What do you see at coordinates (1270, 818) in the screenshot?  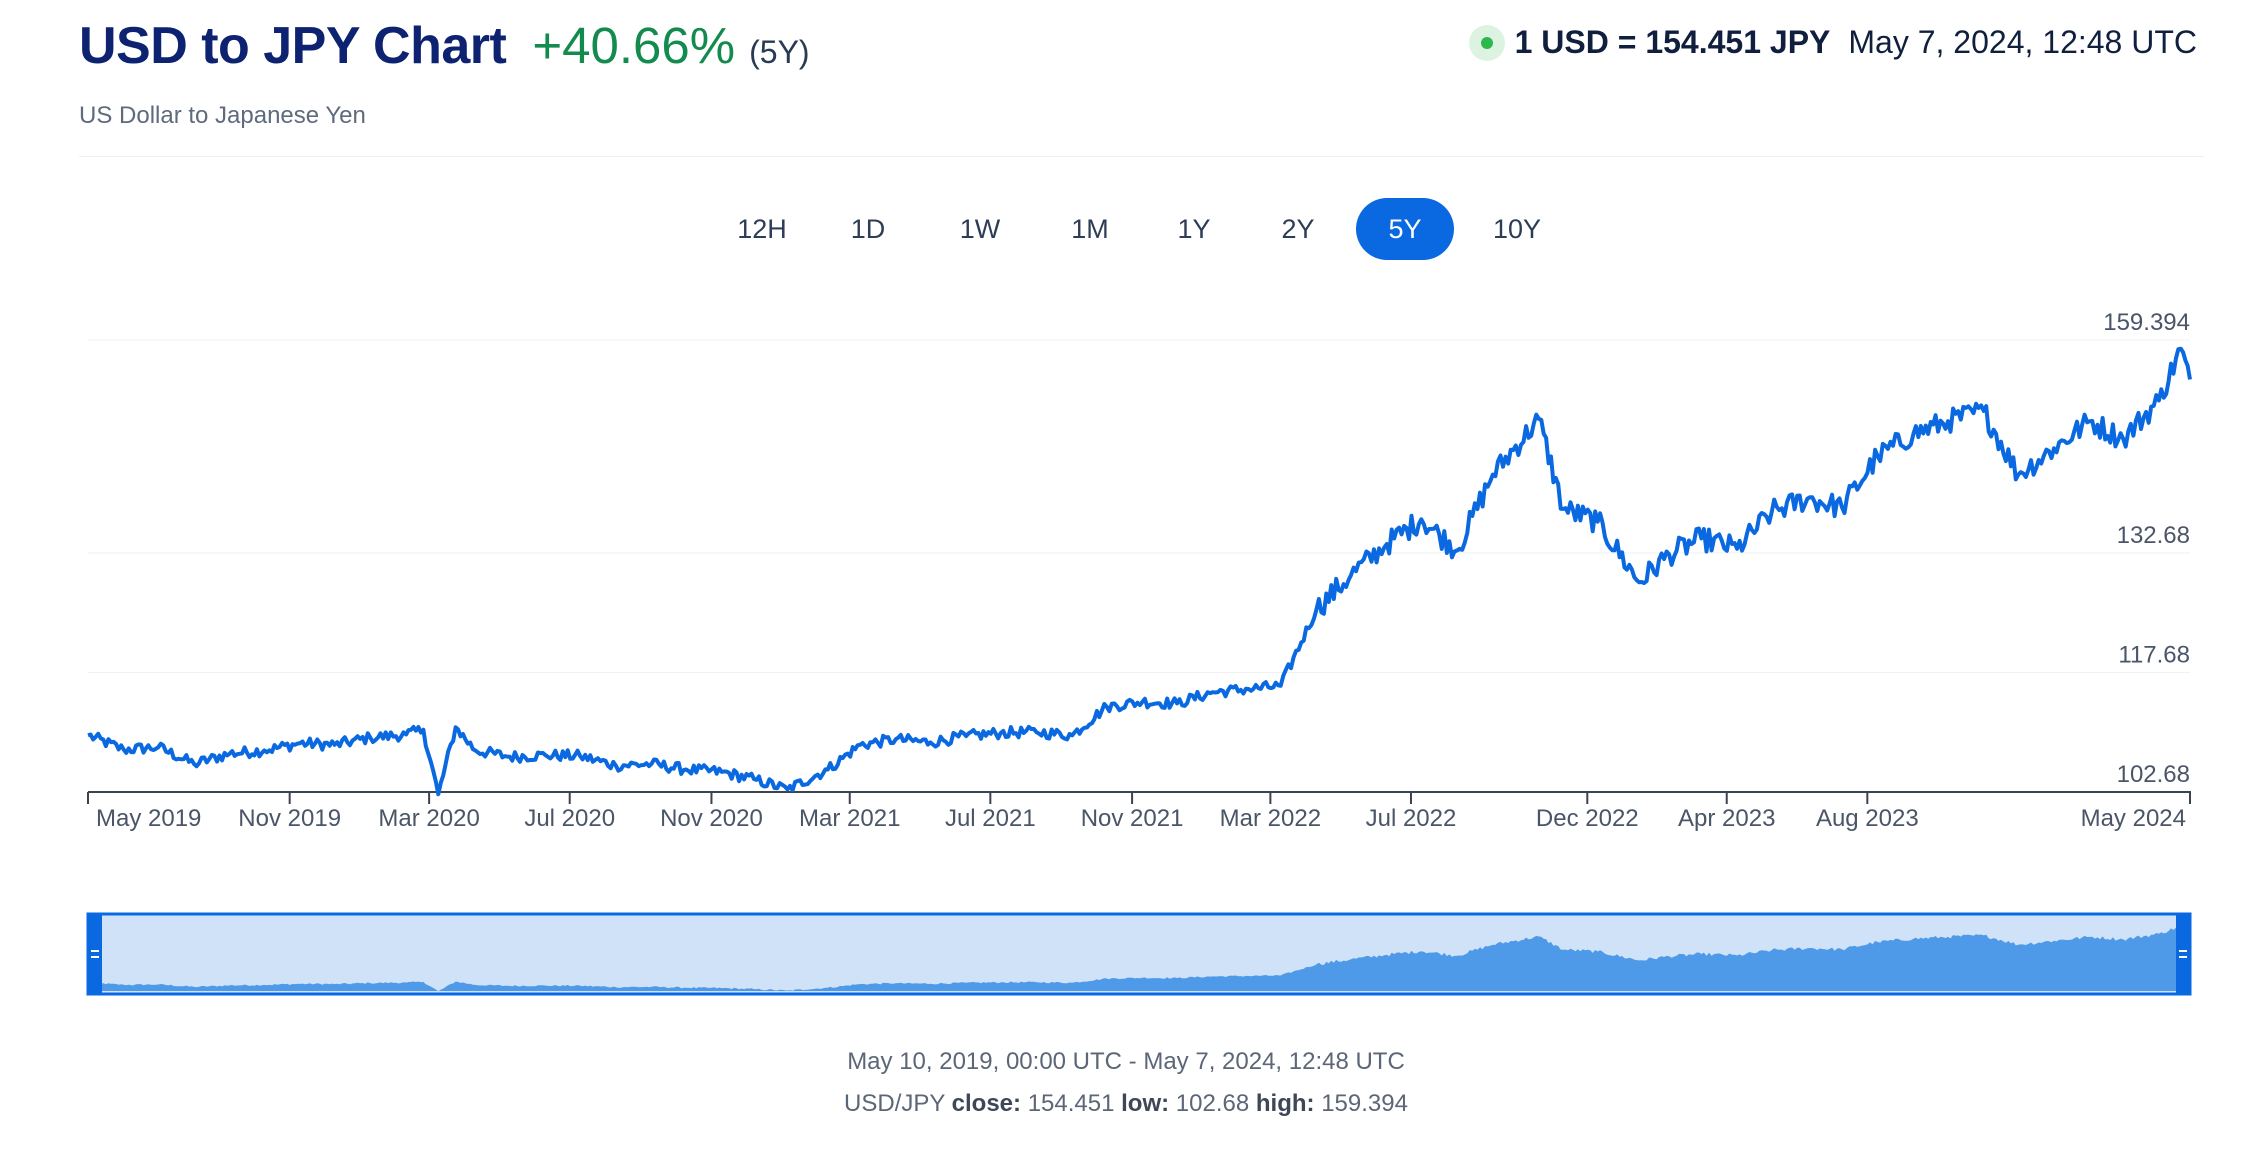 I see `x-tick-label: Mar 2022` at bounding box center [1270, 818].